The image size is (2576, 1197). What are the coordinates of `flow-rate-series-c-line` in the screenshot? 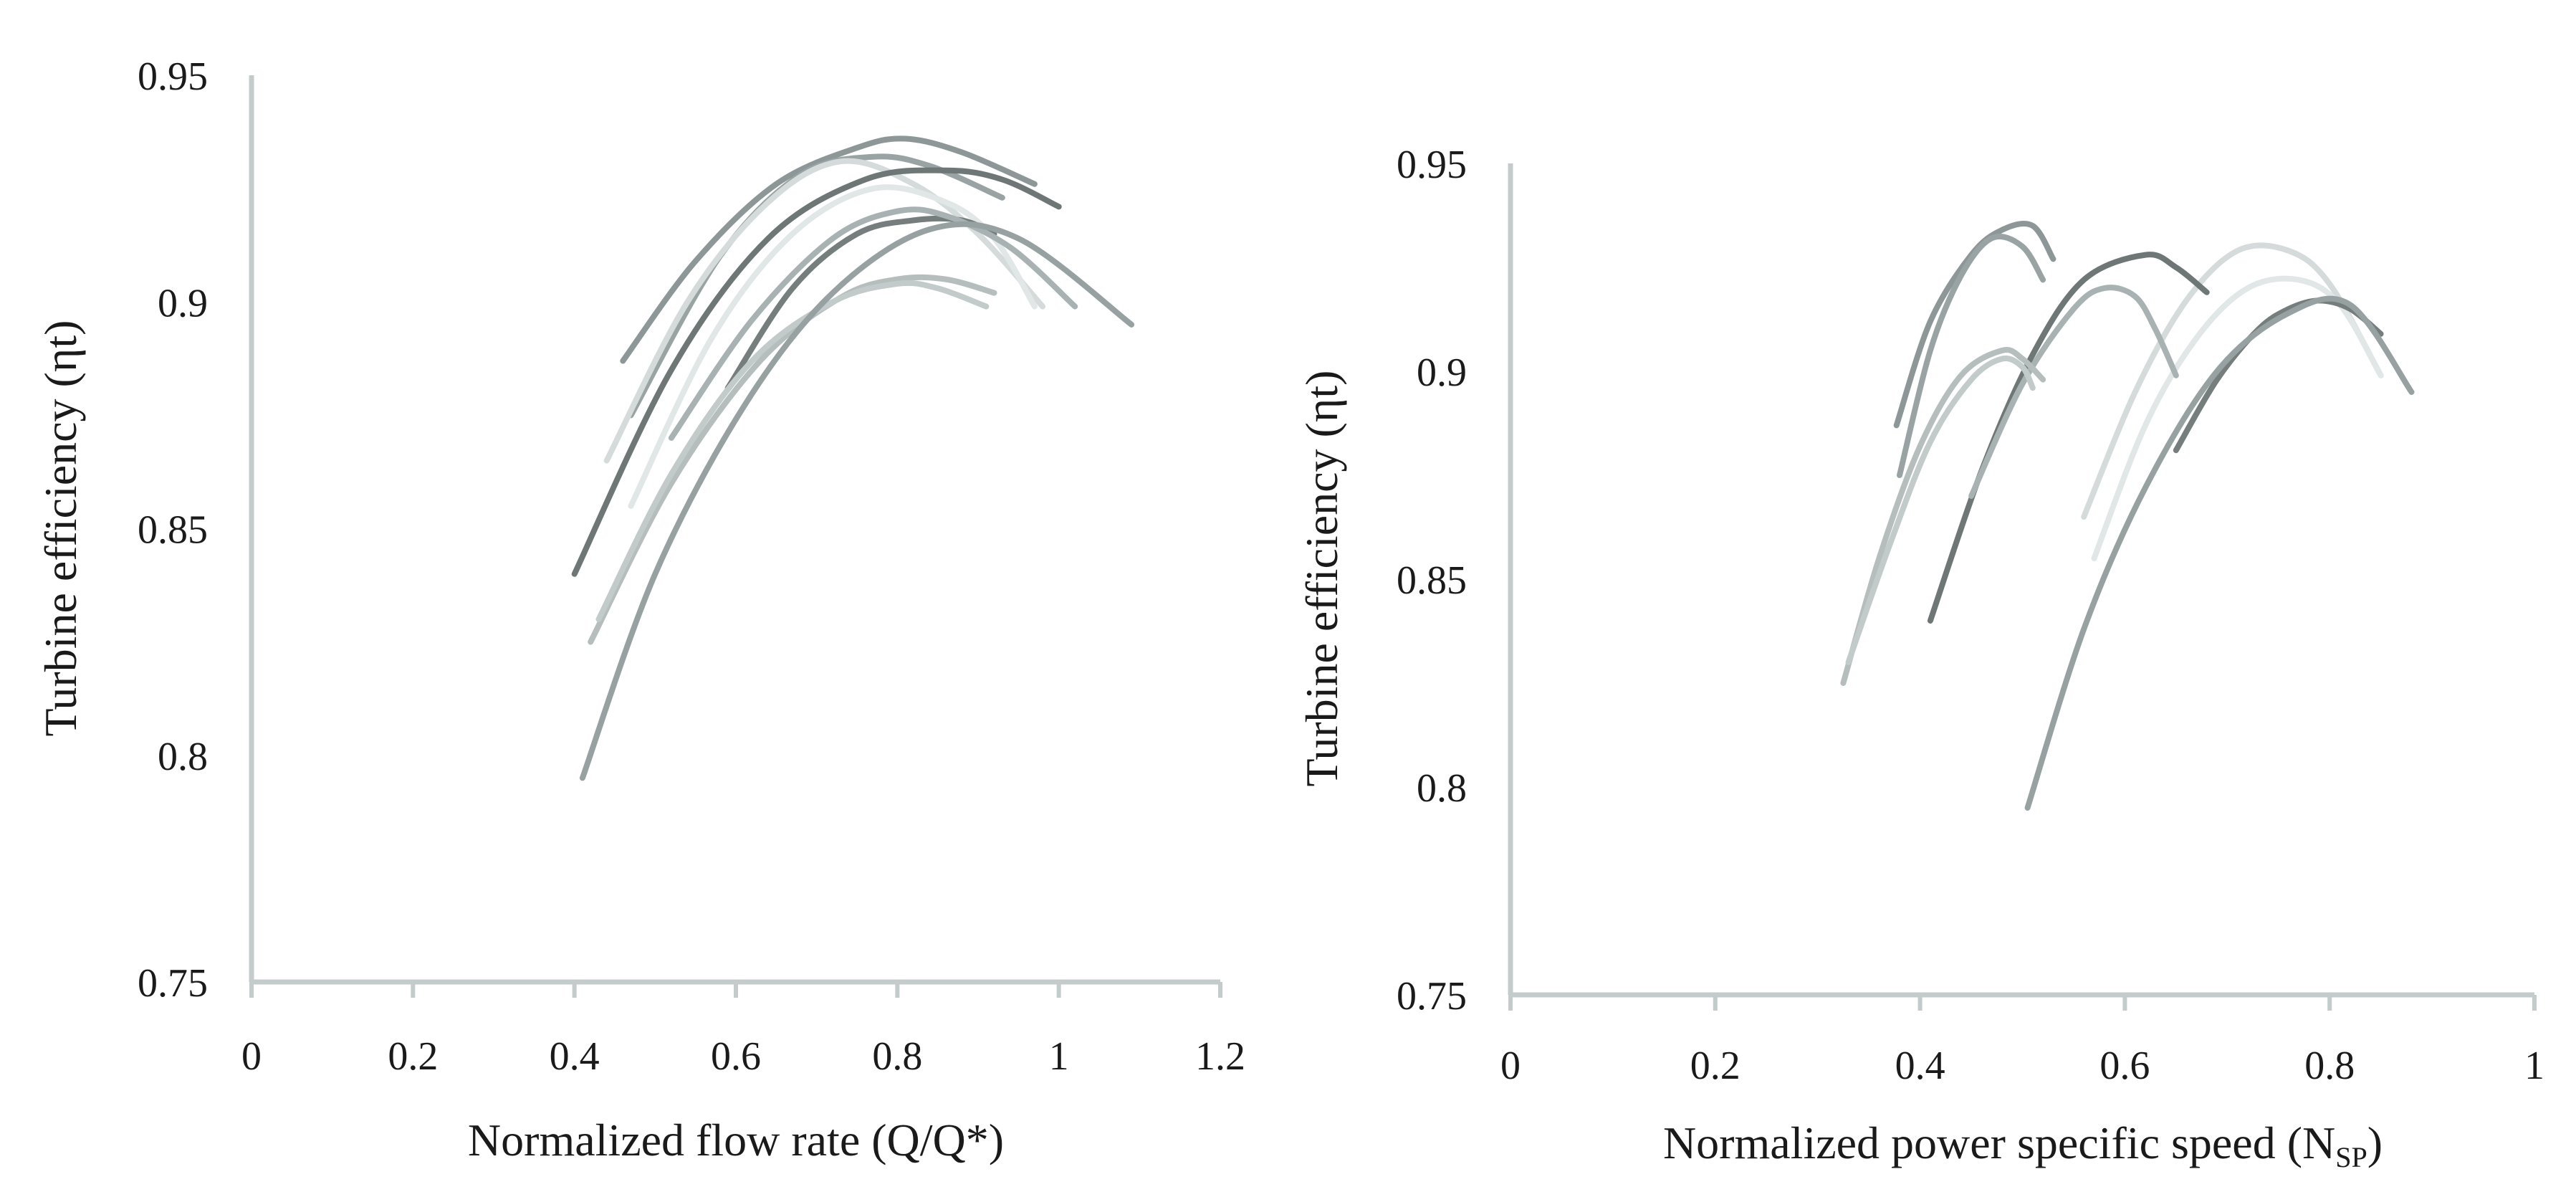 It's located at (824, 311).